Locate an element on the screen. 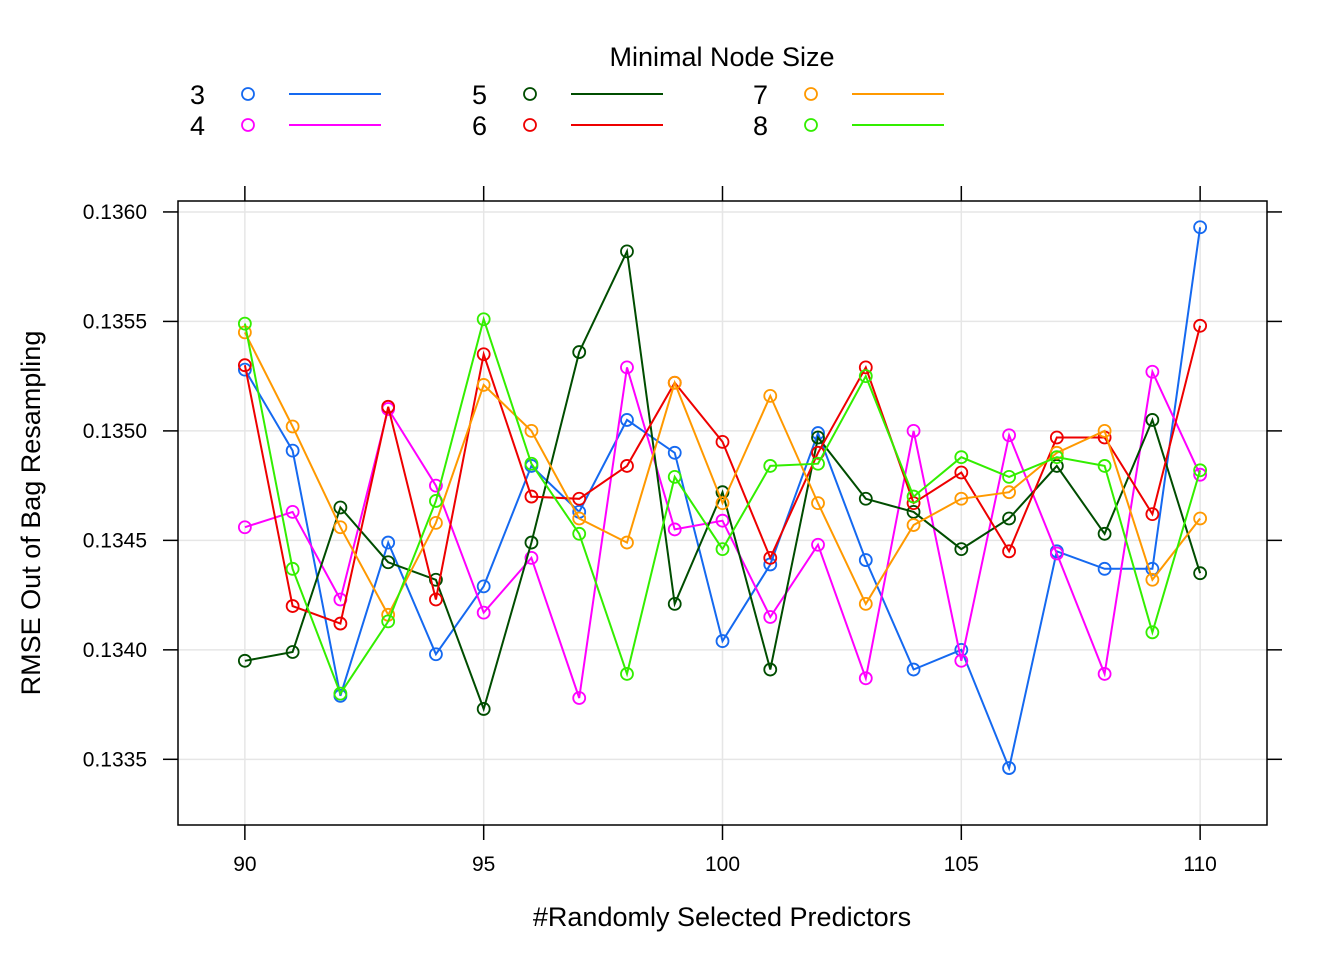  legend: 34 56 78 is located at coordinates (567, 110).